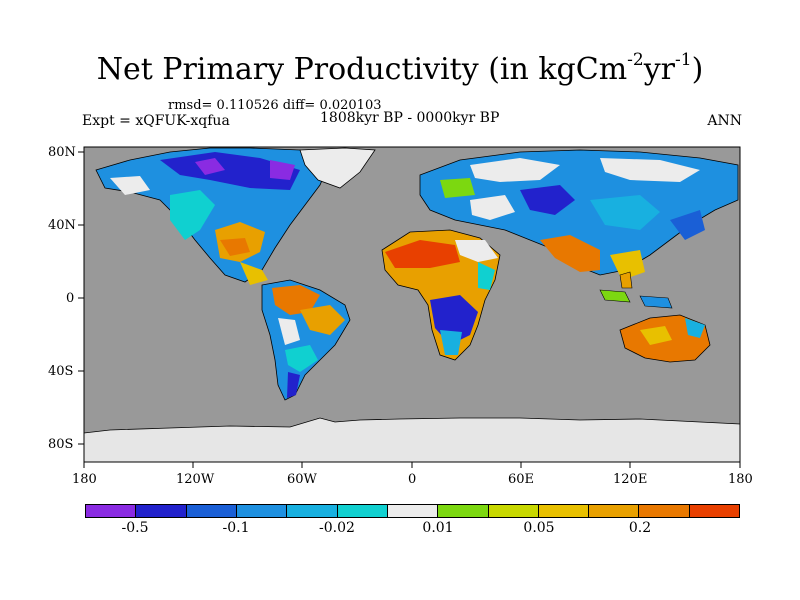 The width and height of the screenshot is (800, 600). What do you see at coordinates (156, 121) in the screenshot?
I see `experiment-label: Expt = xQFUK-xqfua` at bounding box center [156, 121].